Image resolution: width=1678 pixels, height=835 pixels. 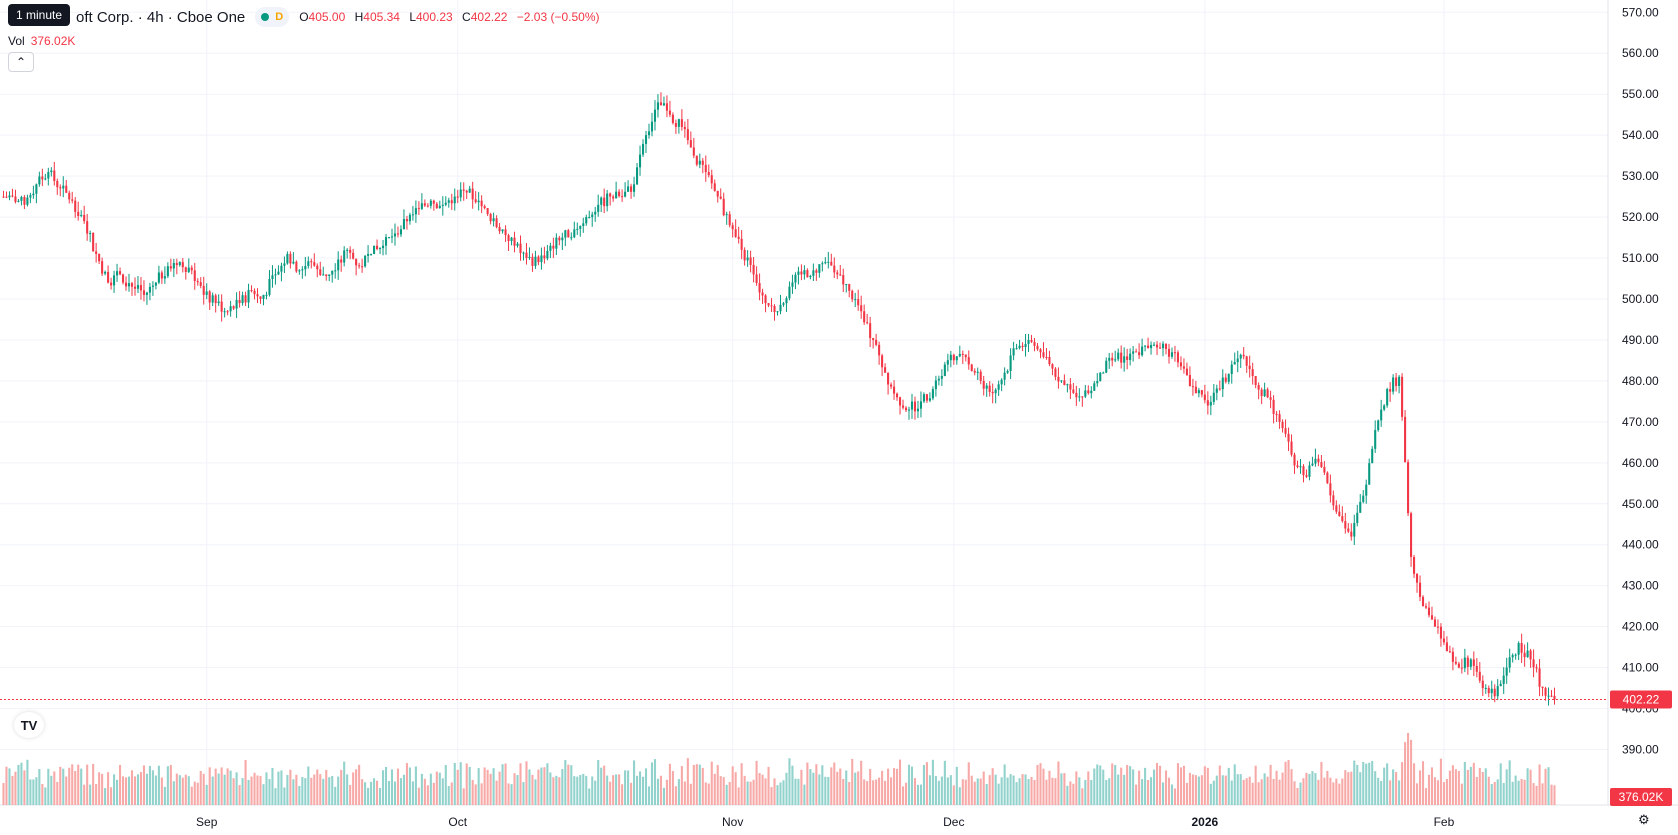 I want to click on settings-glyph: ⚙, so click(x=1644, y=819).